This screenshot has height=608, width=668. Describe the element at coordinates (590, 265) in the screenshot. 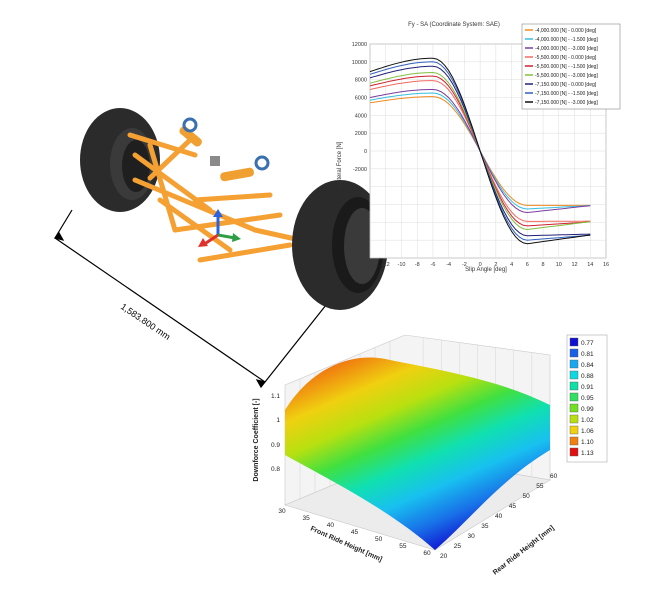

I see `x-tick-label: 14` at that location.